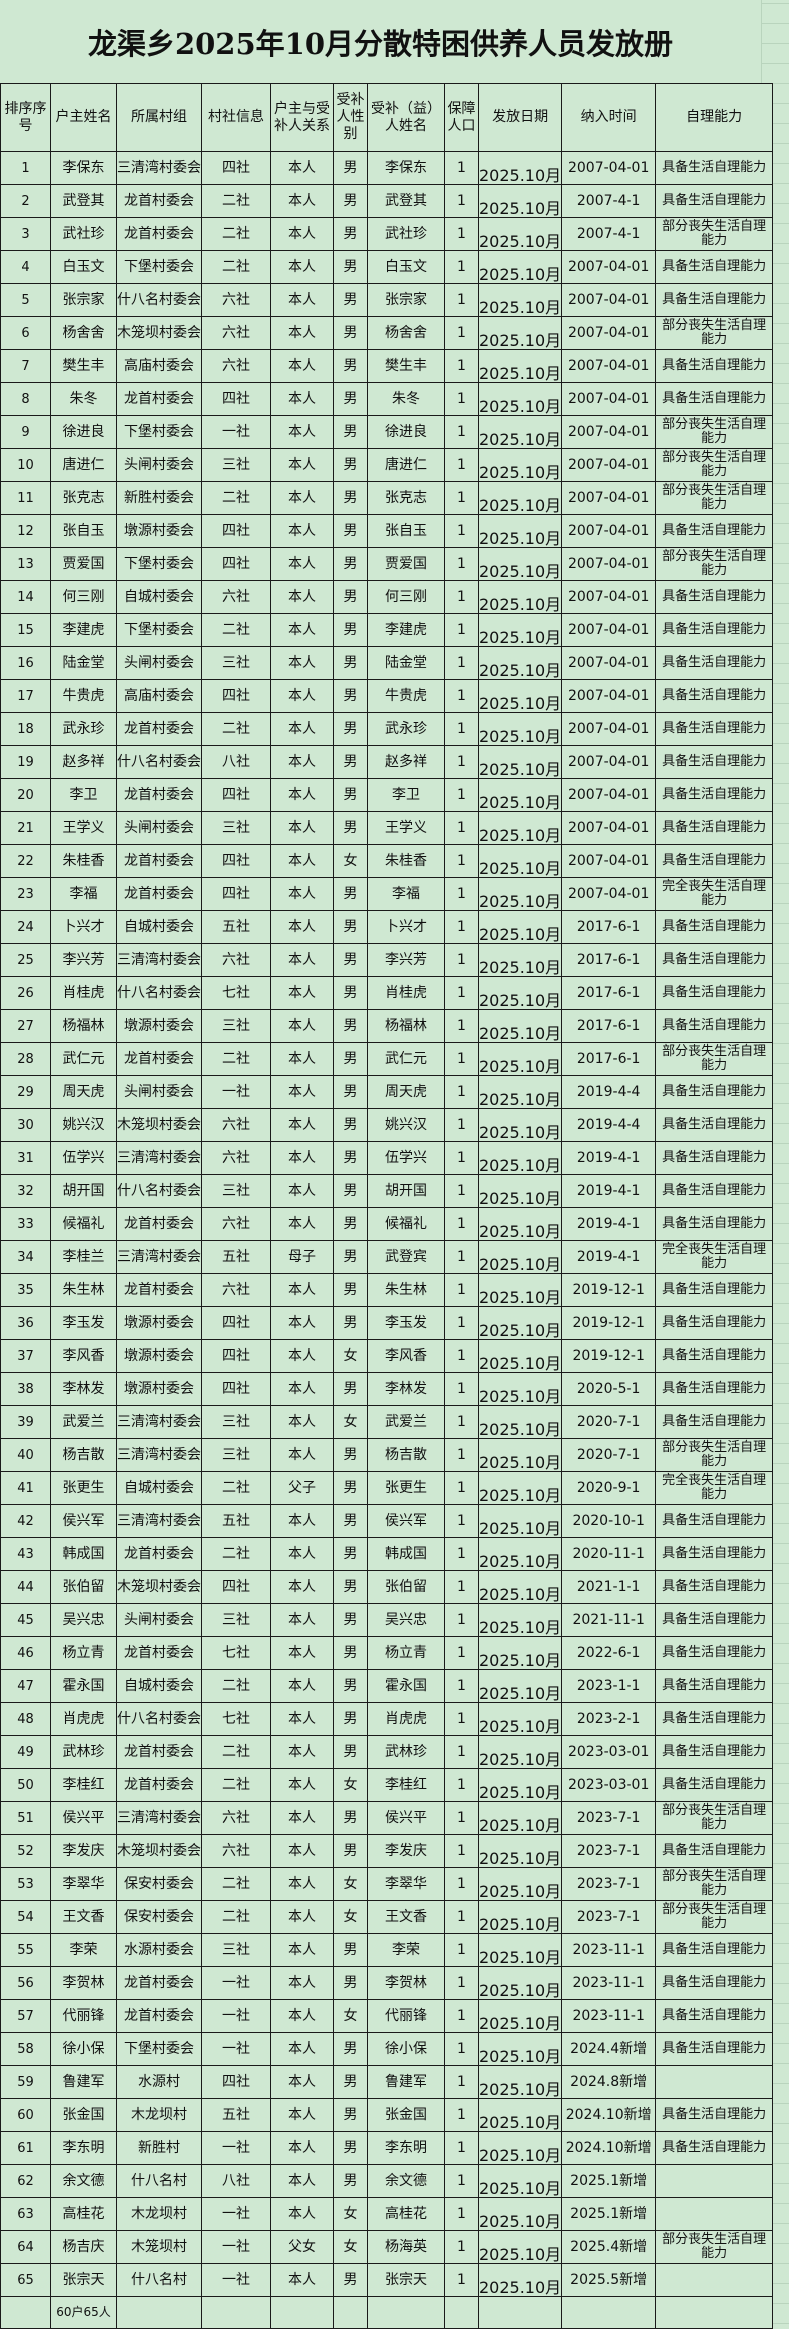 The height and width of the screenshot is (2329, 789). I want to click on cell-village: 三清湾村委会, so click(159, 168).